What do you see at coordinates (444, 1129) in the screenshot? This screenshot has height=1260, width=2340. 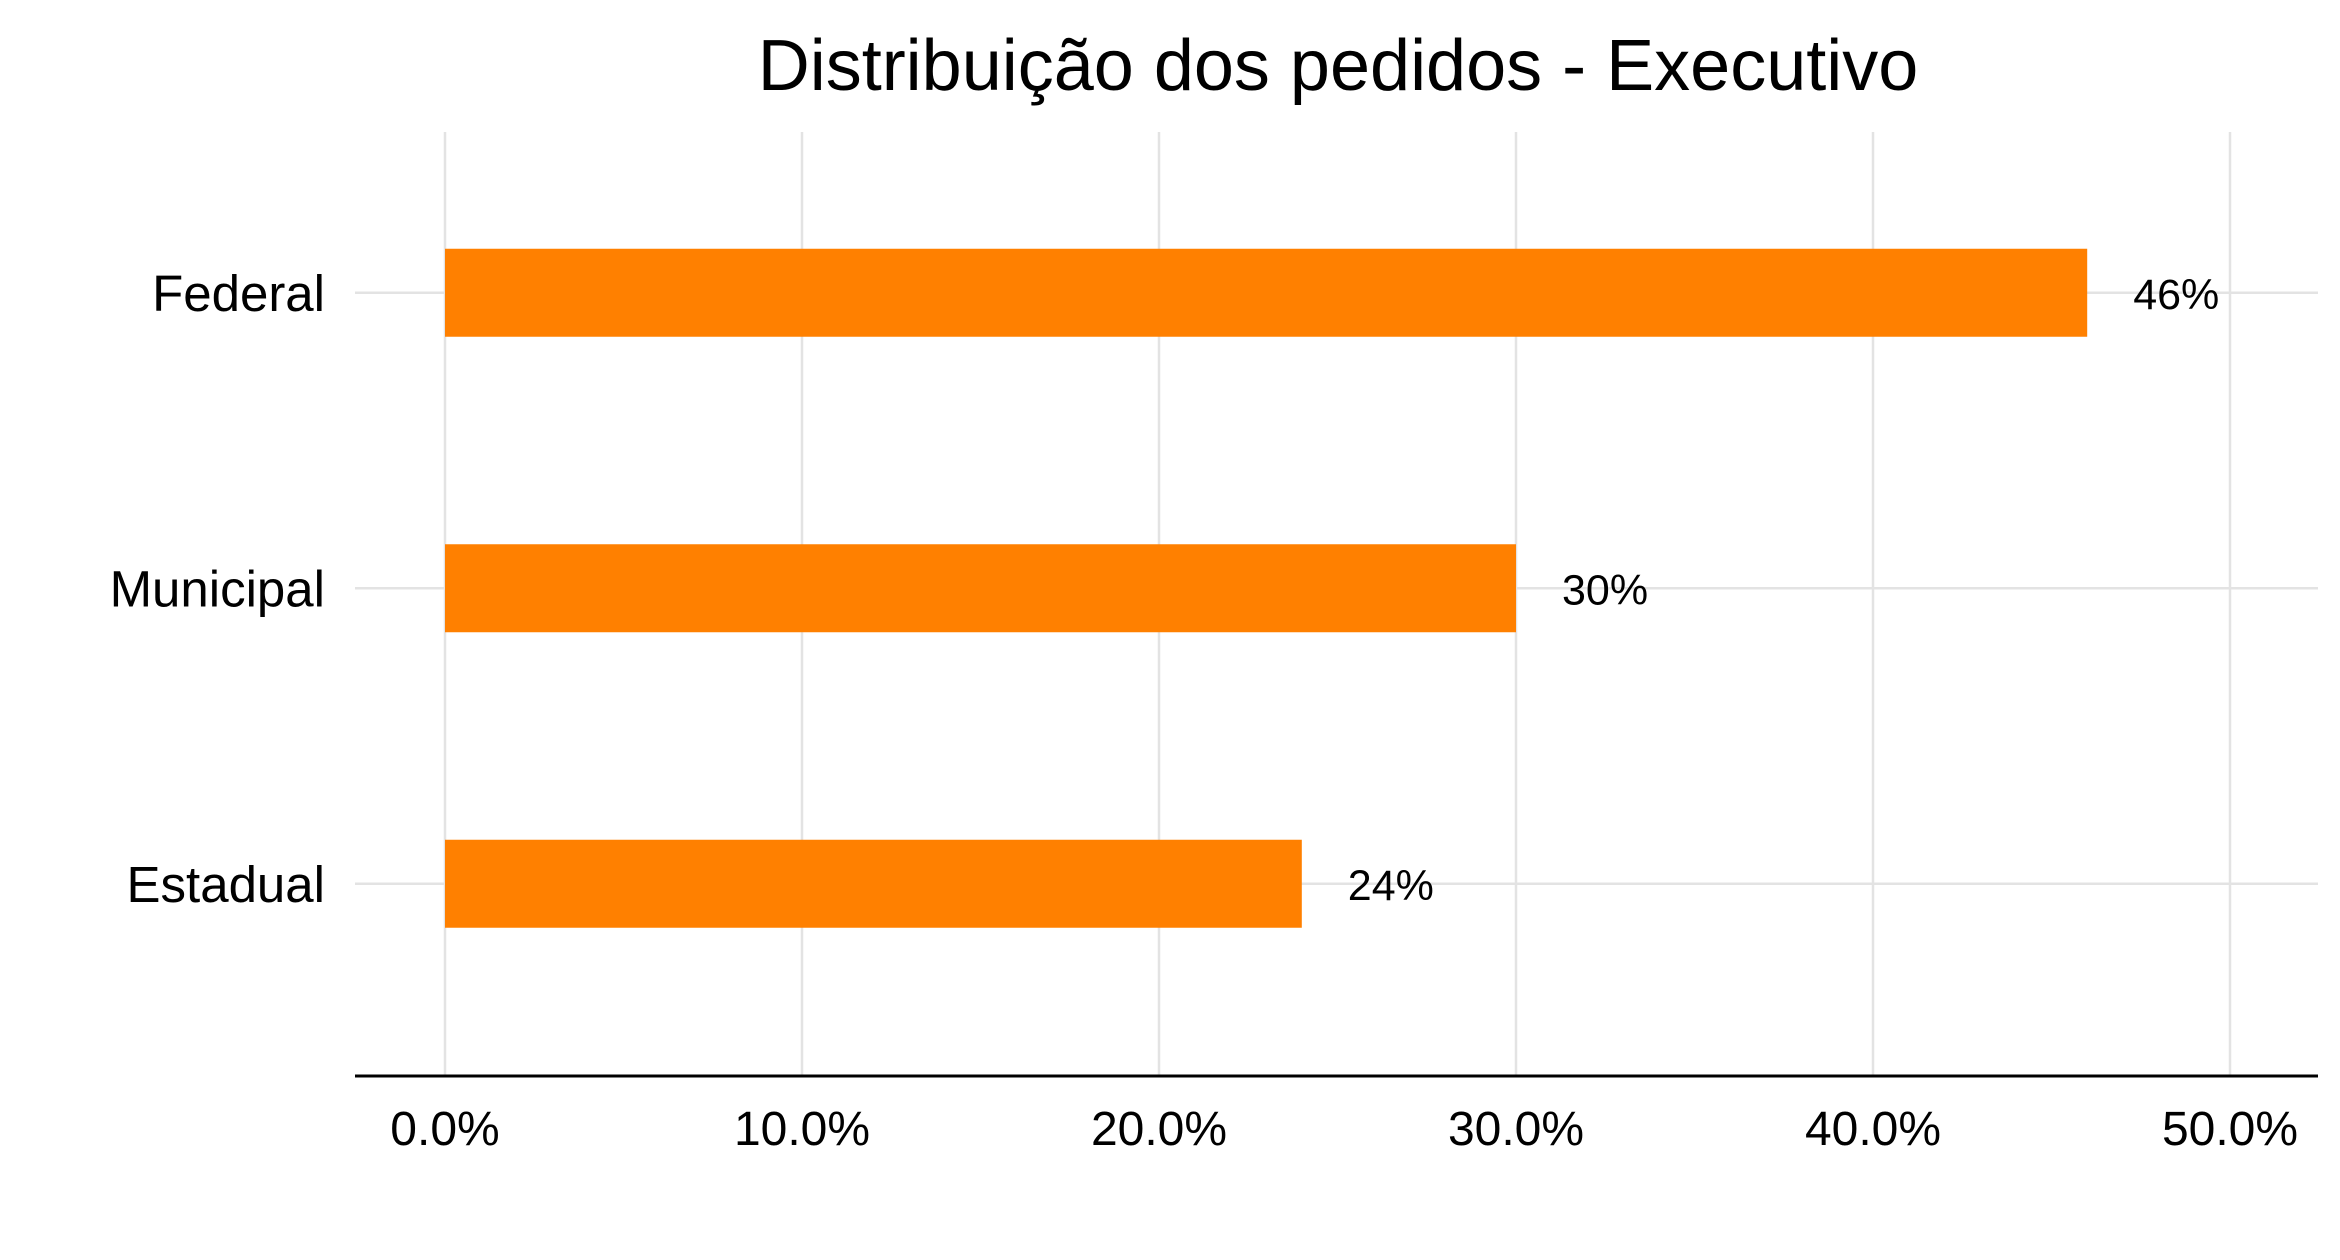 I see `x-tick-label: 0.0%` at bounding box center [444, 1129].